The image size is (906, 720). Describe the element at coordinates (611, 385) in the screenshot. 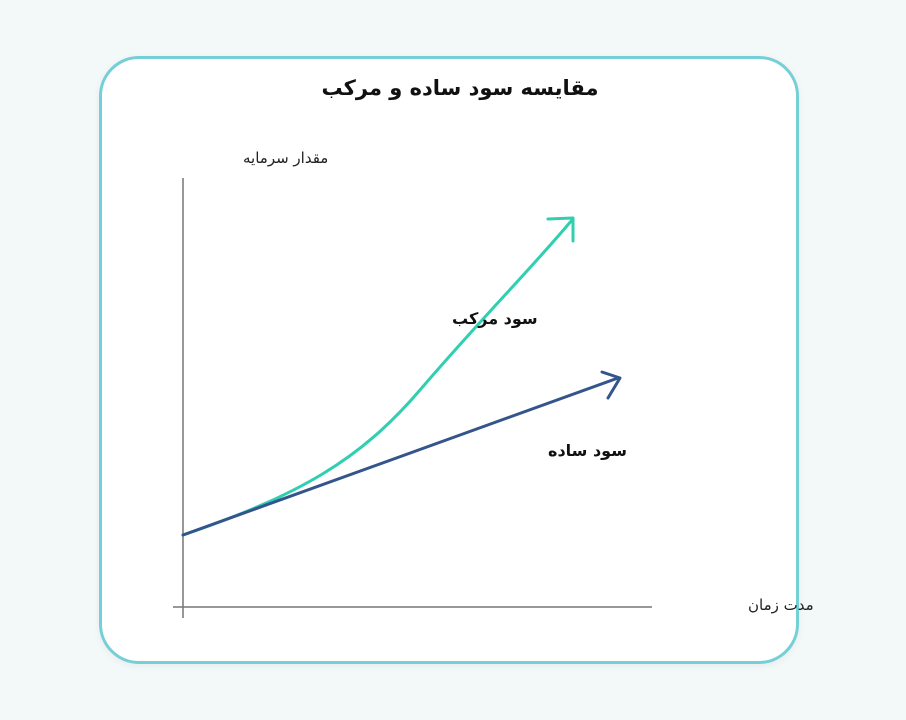

I see `simple-arrowhead` at that location.